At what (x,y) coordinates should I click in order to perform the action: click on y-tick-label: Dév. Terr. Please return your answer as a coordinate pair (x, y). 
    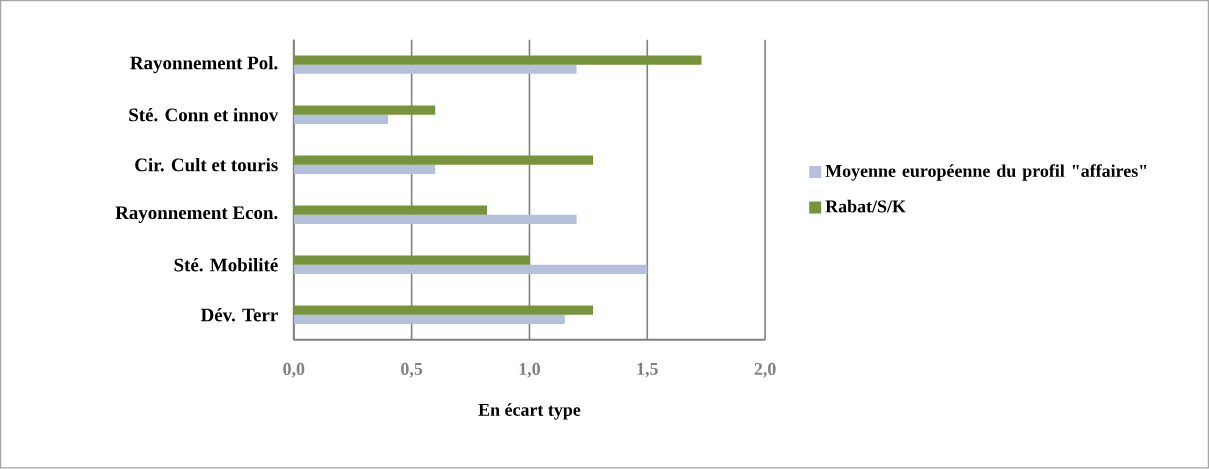
    Looking at the image, I should click on (239, 315).